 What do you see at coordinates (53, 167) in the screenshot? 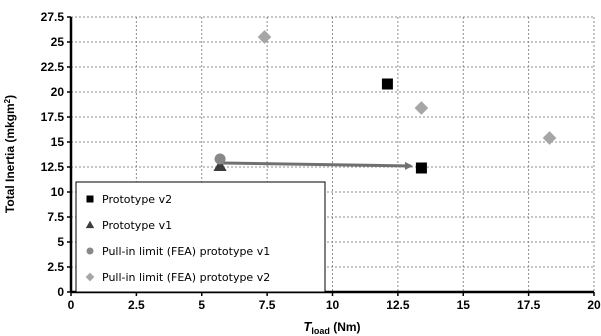
I see `y-tick-label: 12.5` at bounding box center [53, 167].